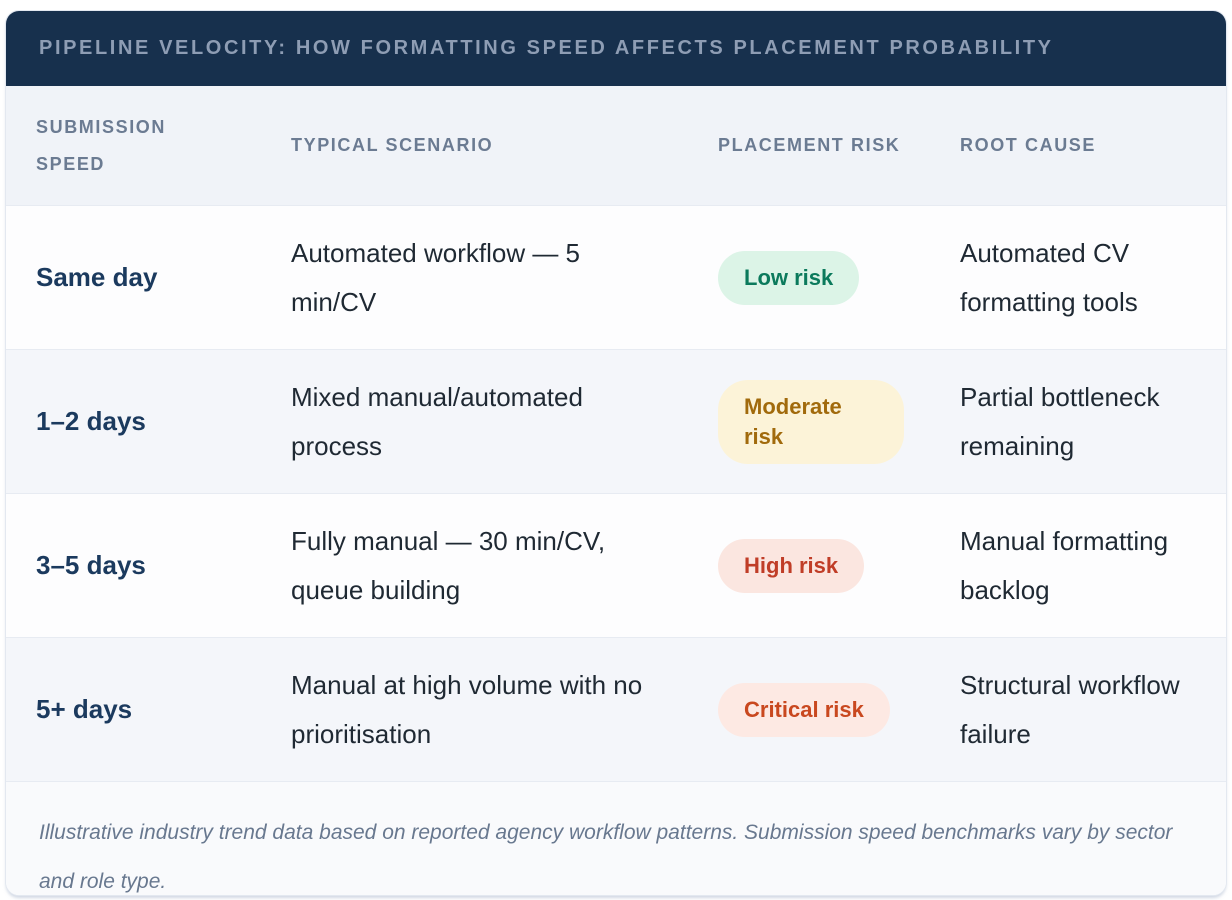 Image resolution: width=1232 pixels, height=900 pixels. I want to click on risk-cell: Low risk, so click(839, 277).